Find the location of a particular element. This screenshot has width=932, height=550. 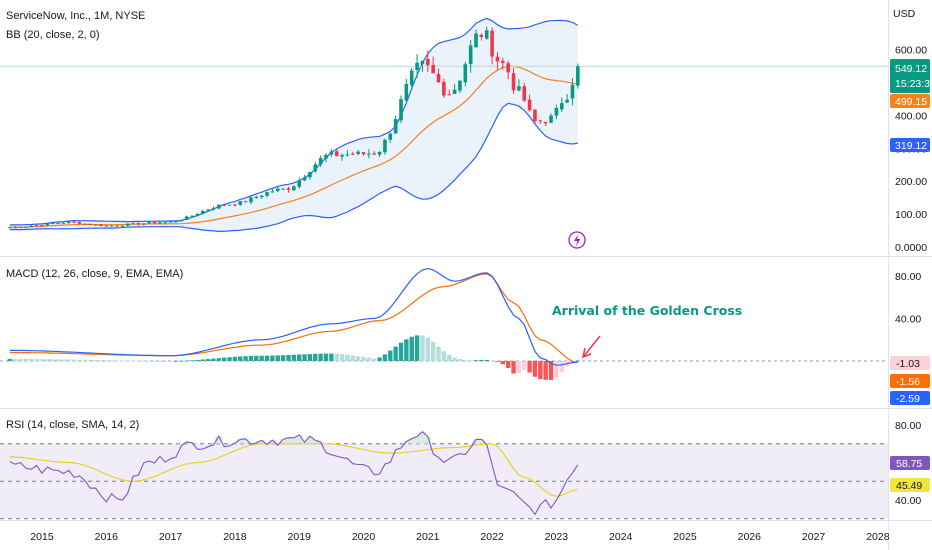

time-axis-tick: 2015 is located at coordinates (42, 537).